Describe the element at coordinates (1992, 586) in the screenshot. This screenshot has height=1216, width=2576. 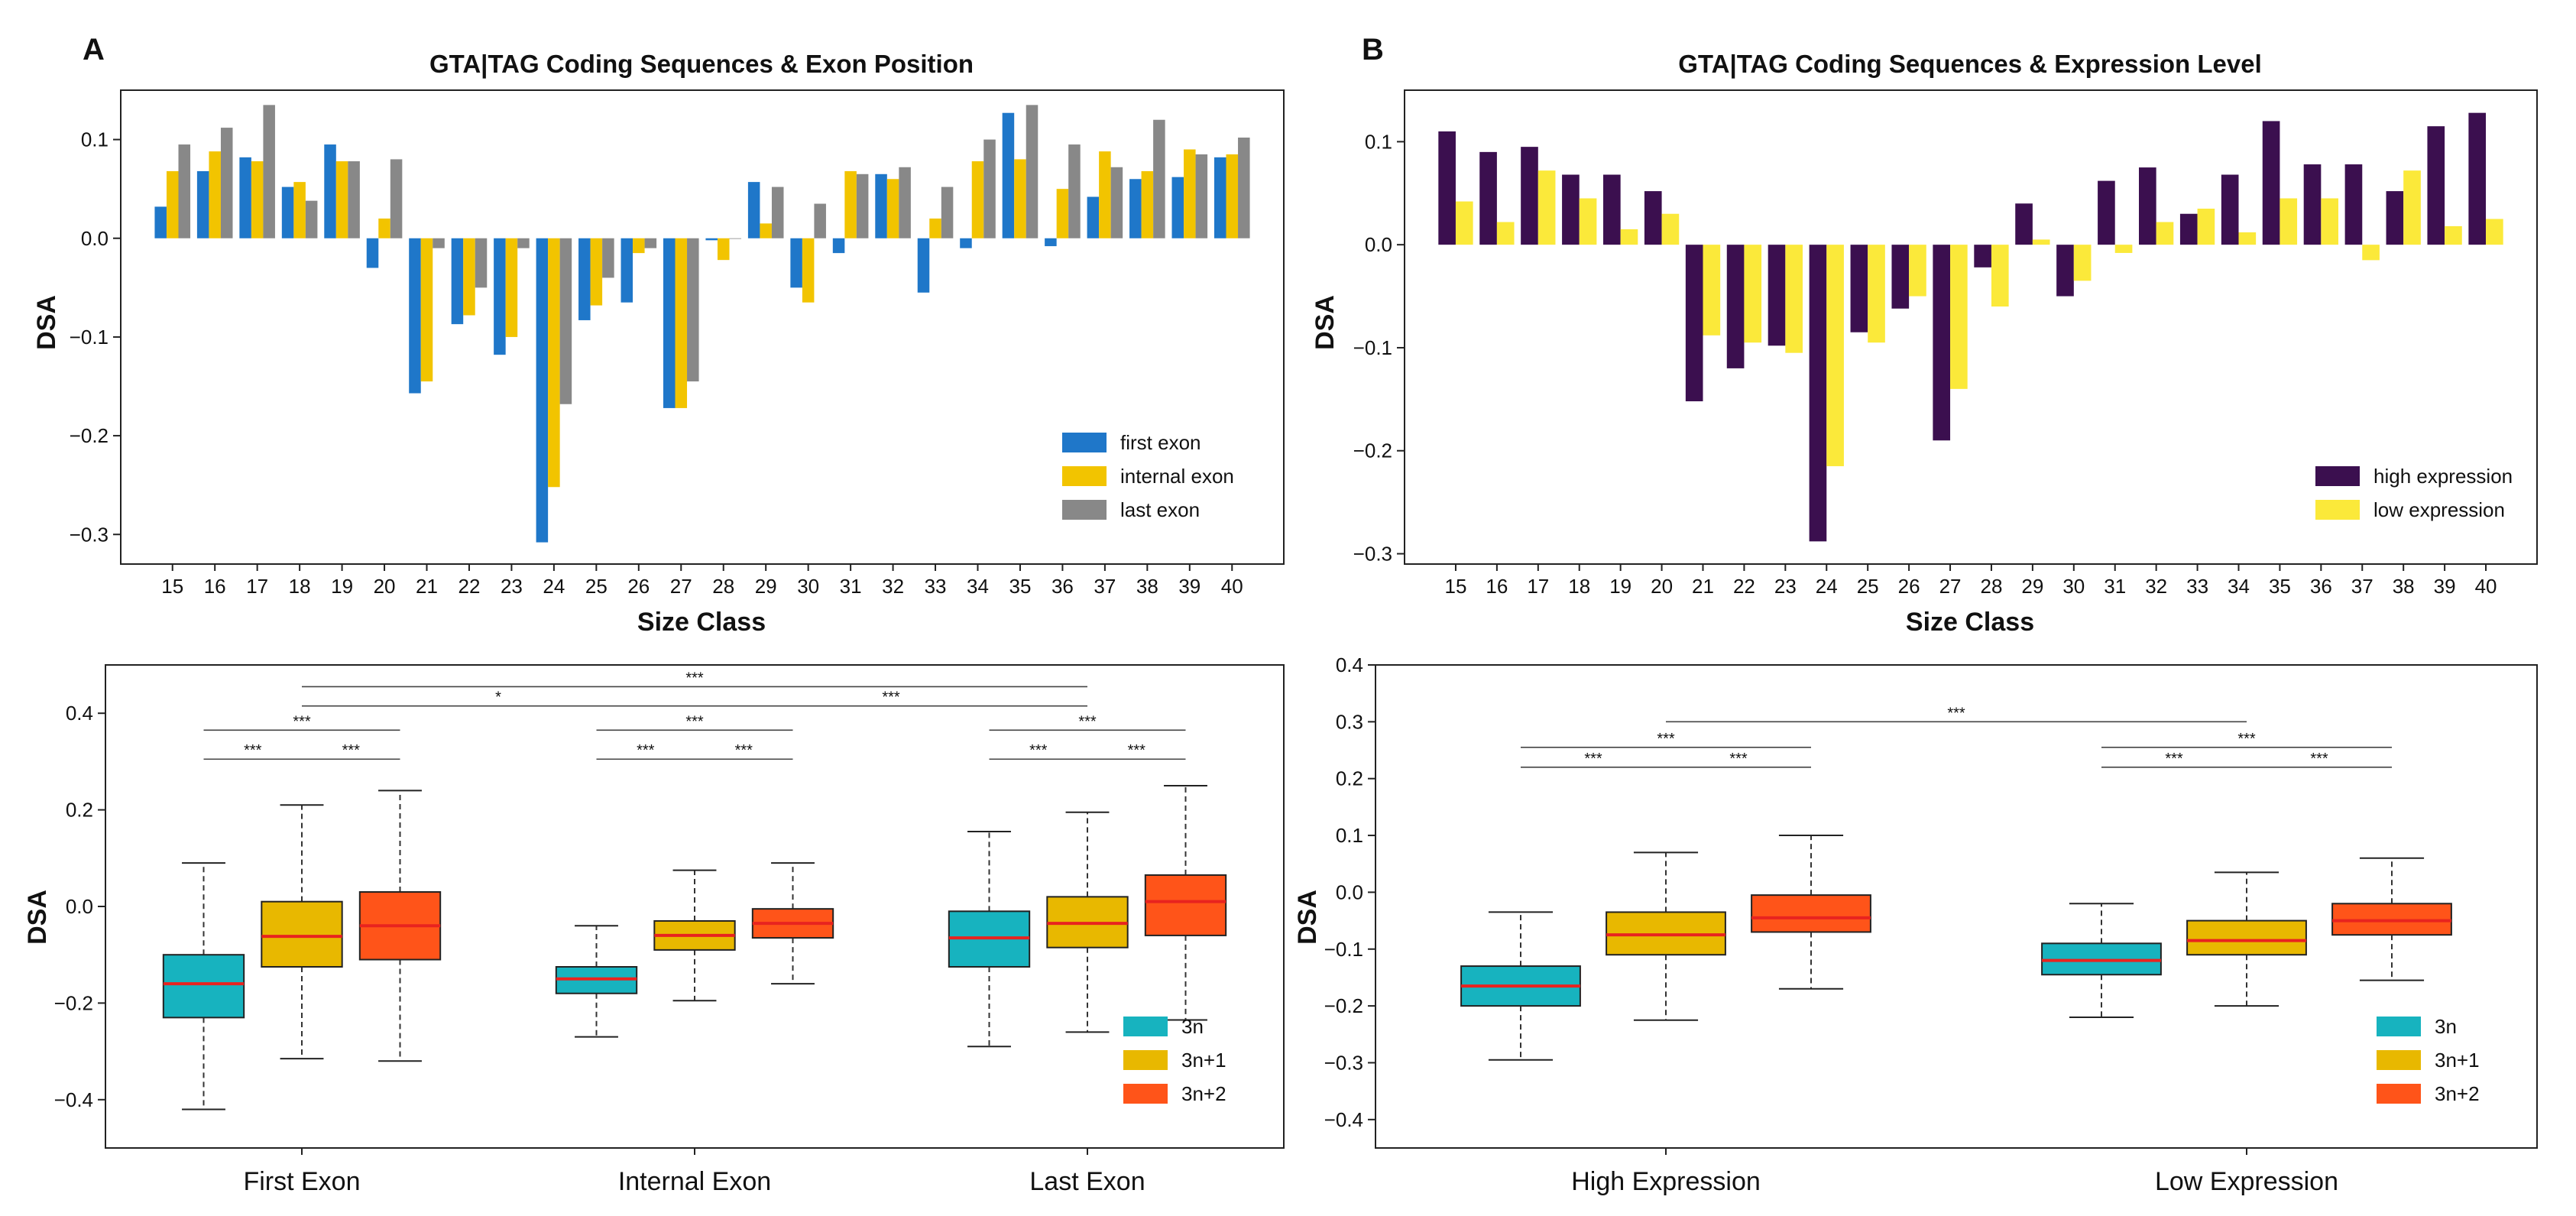
I see `panel-b-x-tick-label: 28` at that location.